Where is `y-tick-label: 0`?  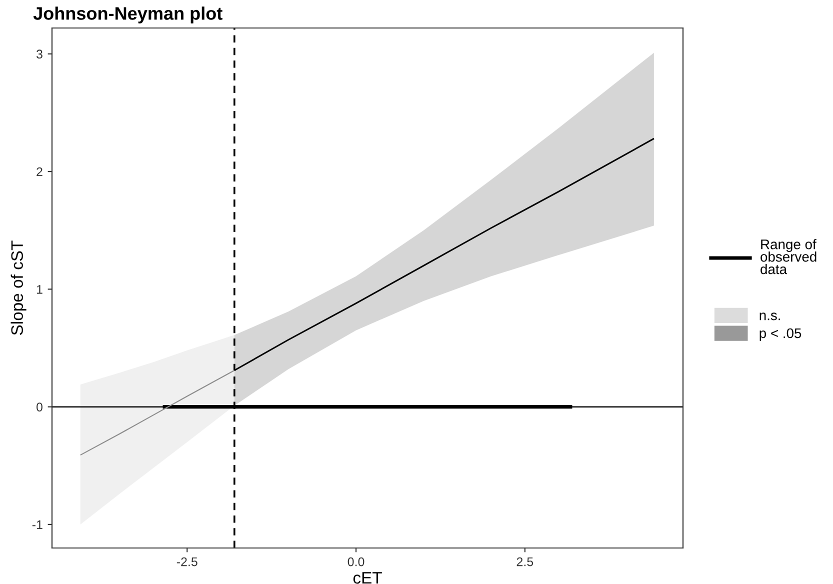 y-tick-label: 0 is located at coordinates (39, 407).